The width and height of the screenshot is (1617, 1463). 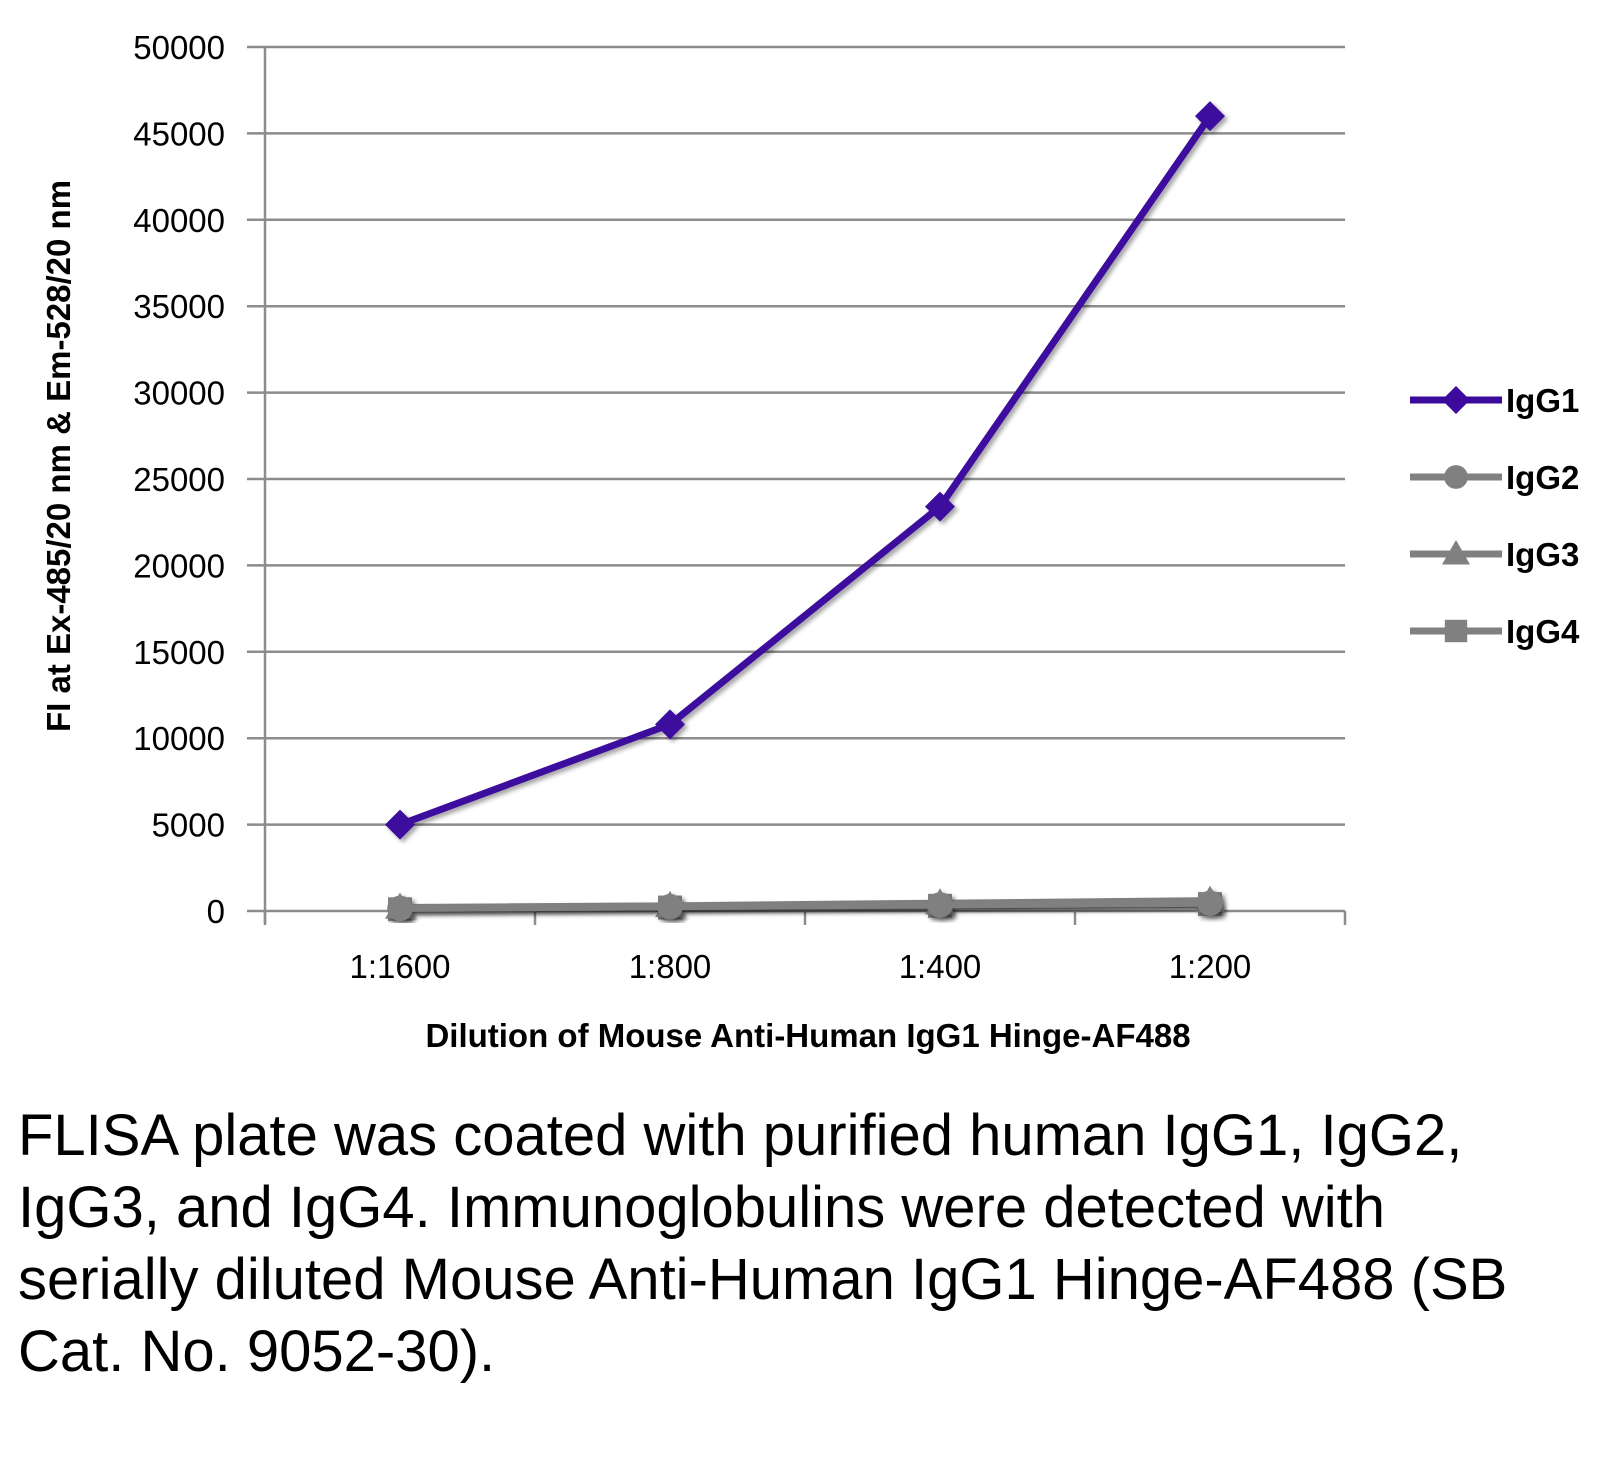 I want to click on x-tick-label: 1:400, so click(x=940, y=966).